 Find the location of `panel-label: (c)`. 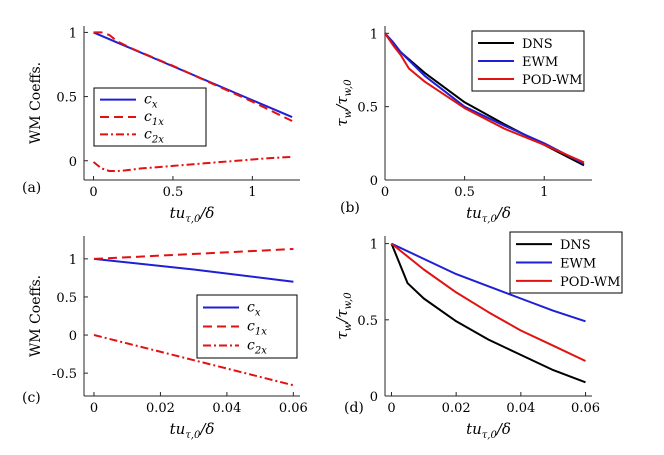

panel-label: (c) is located at coordinates (31, 398).